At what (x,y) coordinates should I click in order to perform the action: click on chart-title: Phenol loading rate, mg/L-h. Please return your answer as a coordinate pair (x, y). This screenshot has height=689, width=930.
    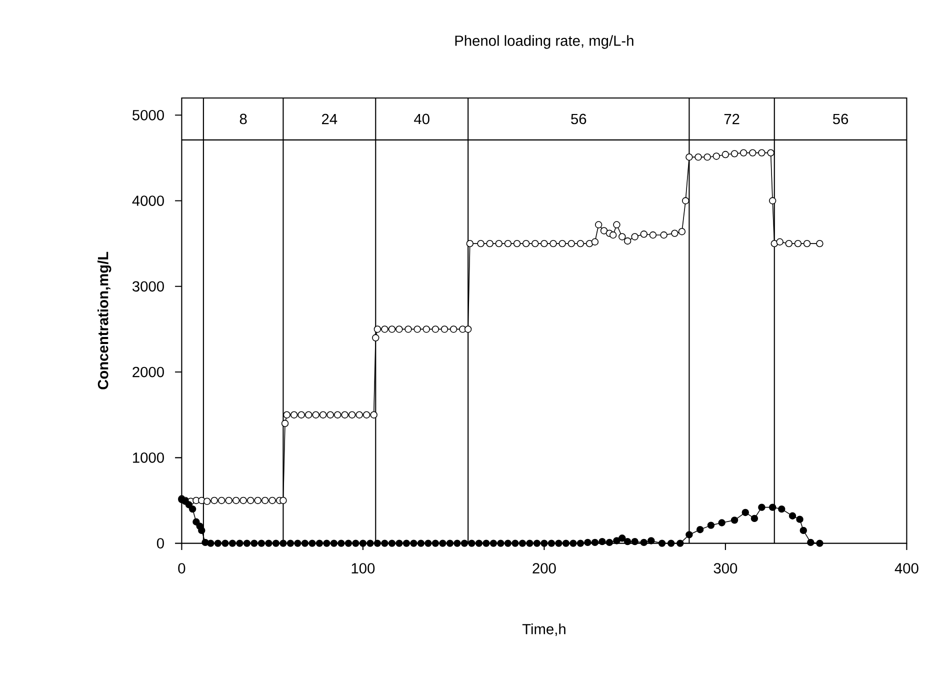
    Looking at the image, I should click on (544, 42).